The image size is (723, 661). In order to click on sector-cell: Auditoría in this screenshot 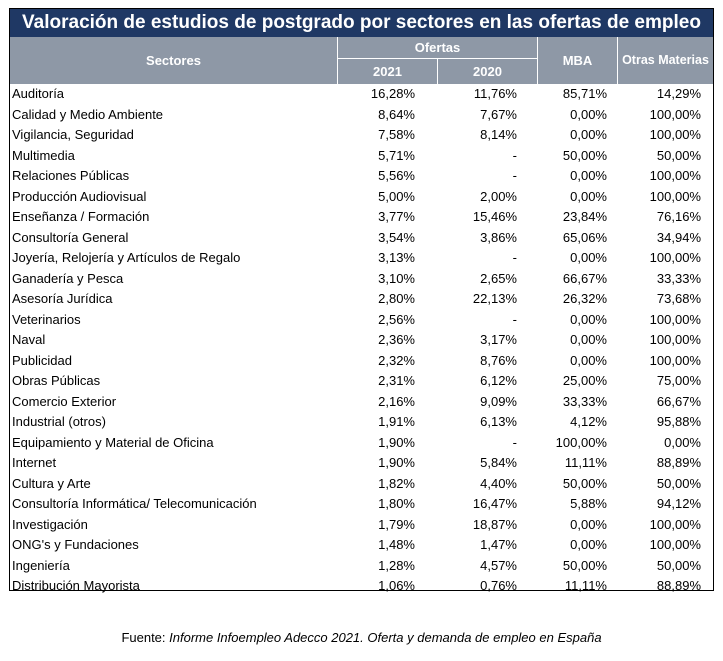, I will do `click(38, 93)`.